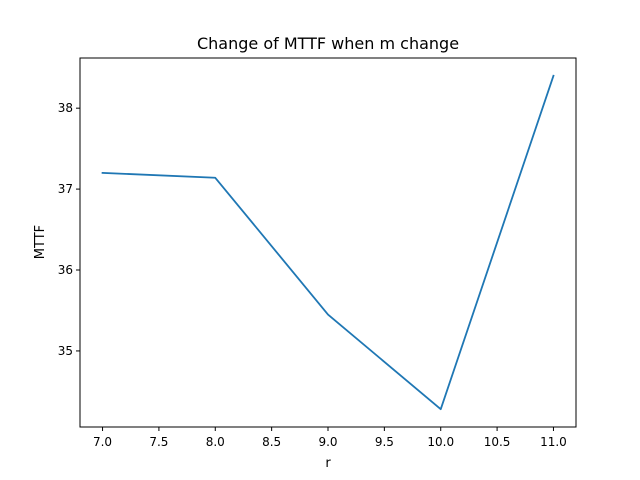  I want to click on x-tick-label: 8.5, so click(271, 442).